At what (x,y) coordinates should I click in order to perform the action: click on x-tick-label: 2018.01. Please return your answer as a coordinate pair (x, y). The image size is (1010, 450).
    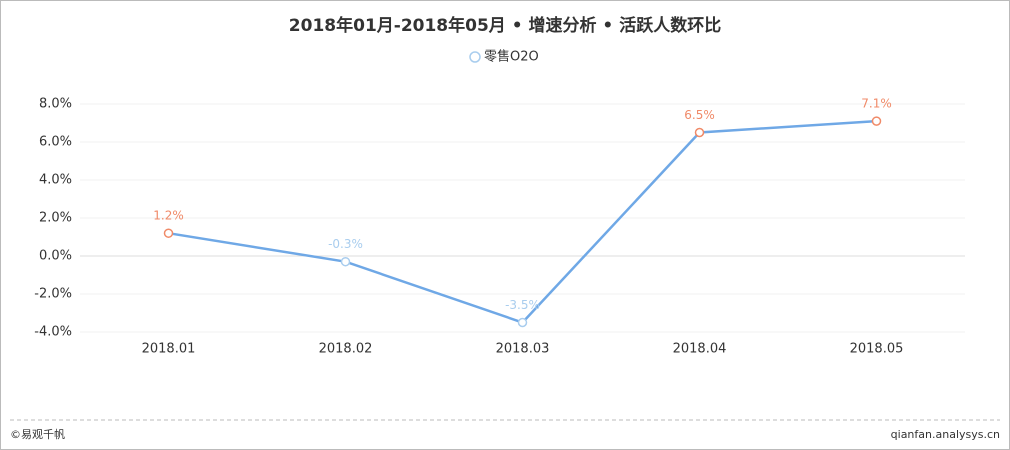
    Looking at the image, I should click on (169, 349).